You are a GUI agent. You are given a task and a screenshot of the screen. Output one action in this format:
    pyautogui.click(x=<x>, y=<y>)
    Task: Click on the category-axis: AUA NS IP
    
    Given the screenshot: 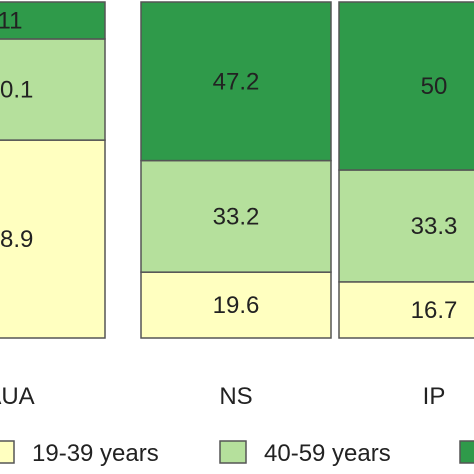 What is the action you would take?
    pyautogui.click(x=222, y=396)
    